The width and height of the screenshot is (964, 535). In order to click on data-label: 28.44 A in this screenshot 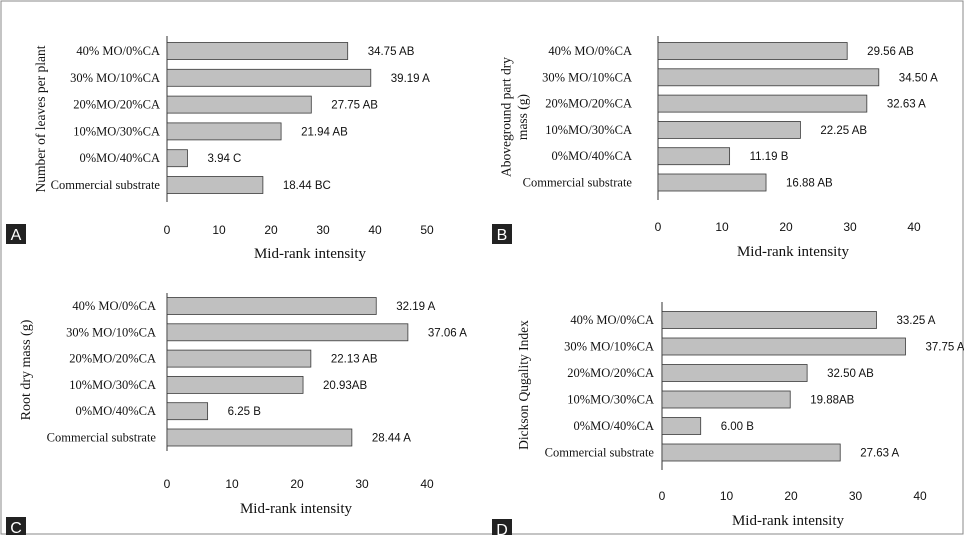, I will do `click(391, 439)`.